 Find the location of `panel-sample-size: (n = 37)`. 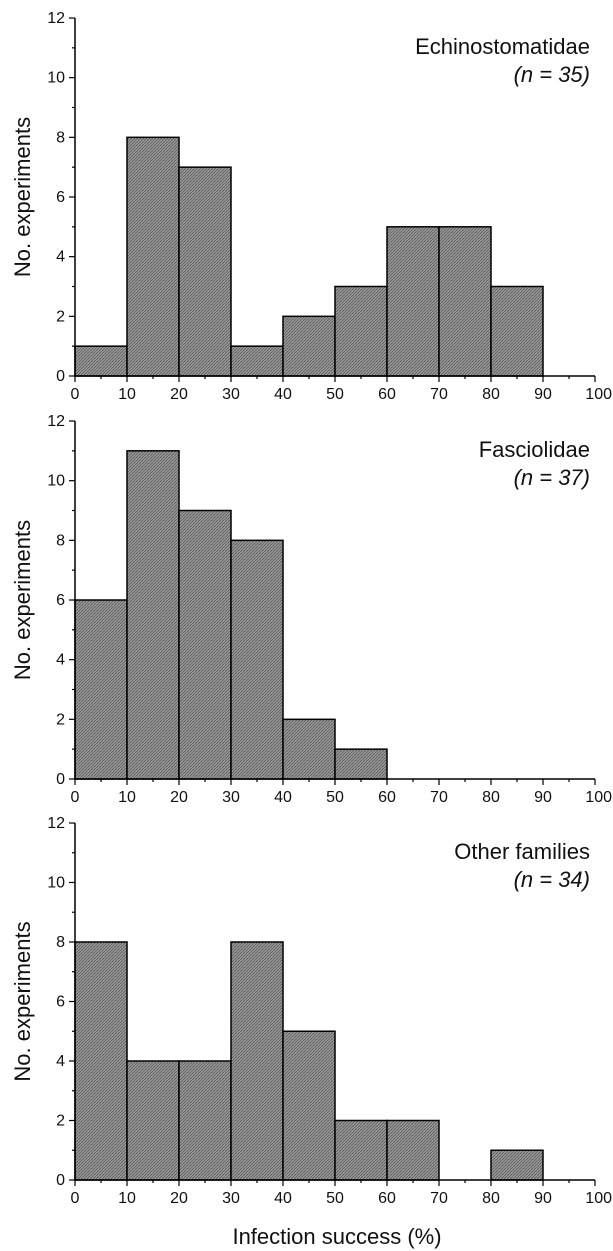

panel-sample-size: (n = 37) is located at coordinates (552, 477).